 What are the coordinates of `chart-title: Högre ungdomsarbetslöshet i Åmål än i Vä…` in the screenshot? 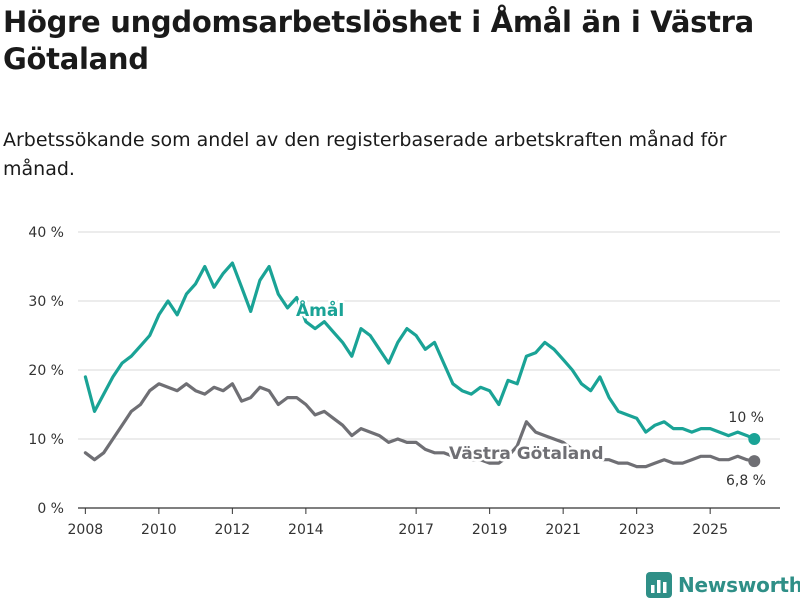 It's located at (378, 40).